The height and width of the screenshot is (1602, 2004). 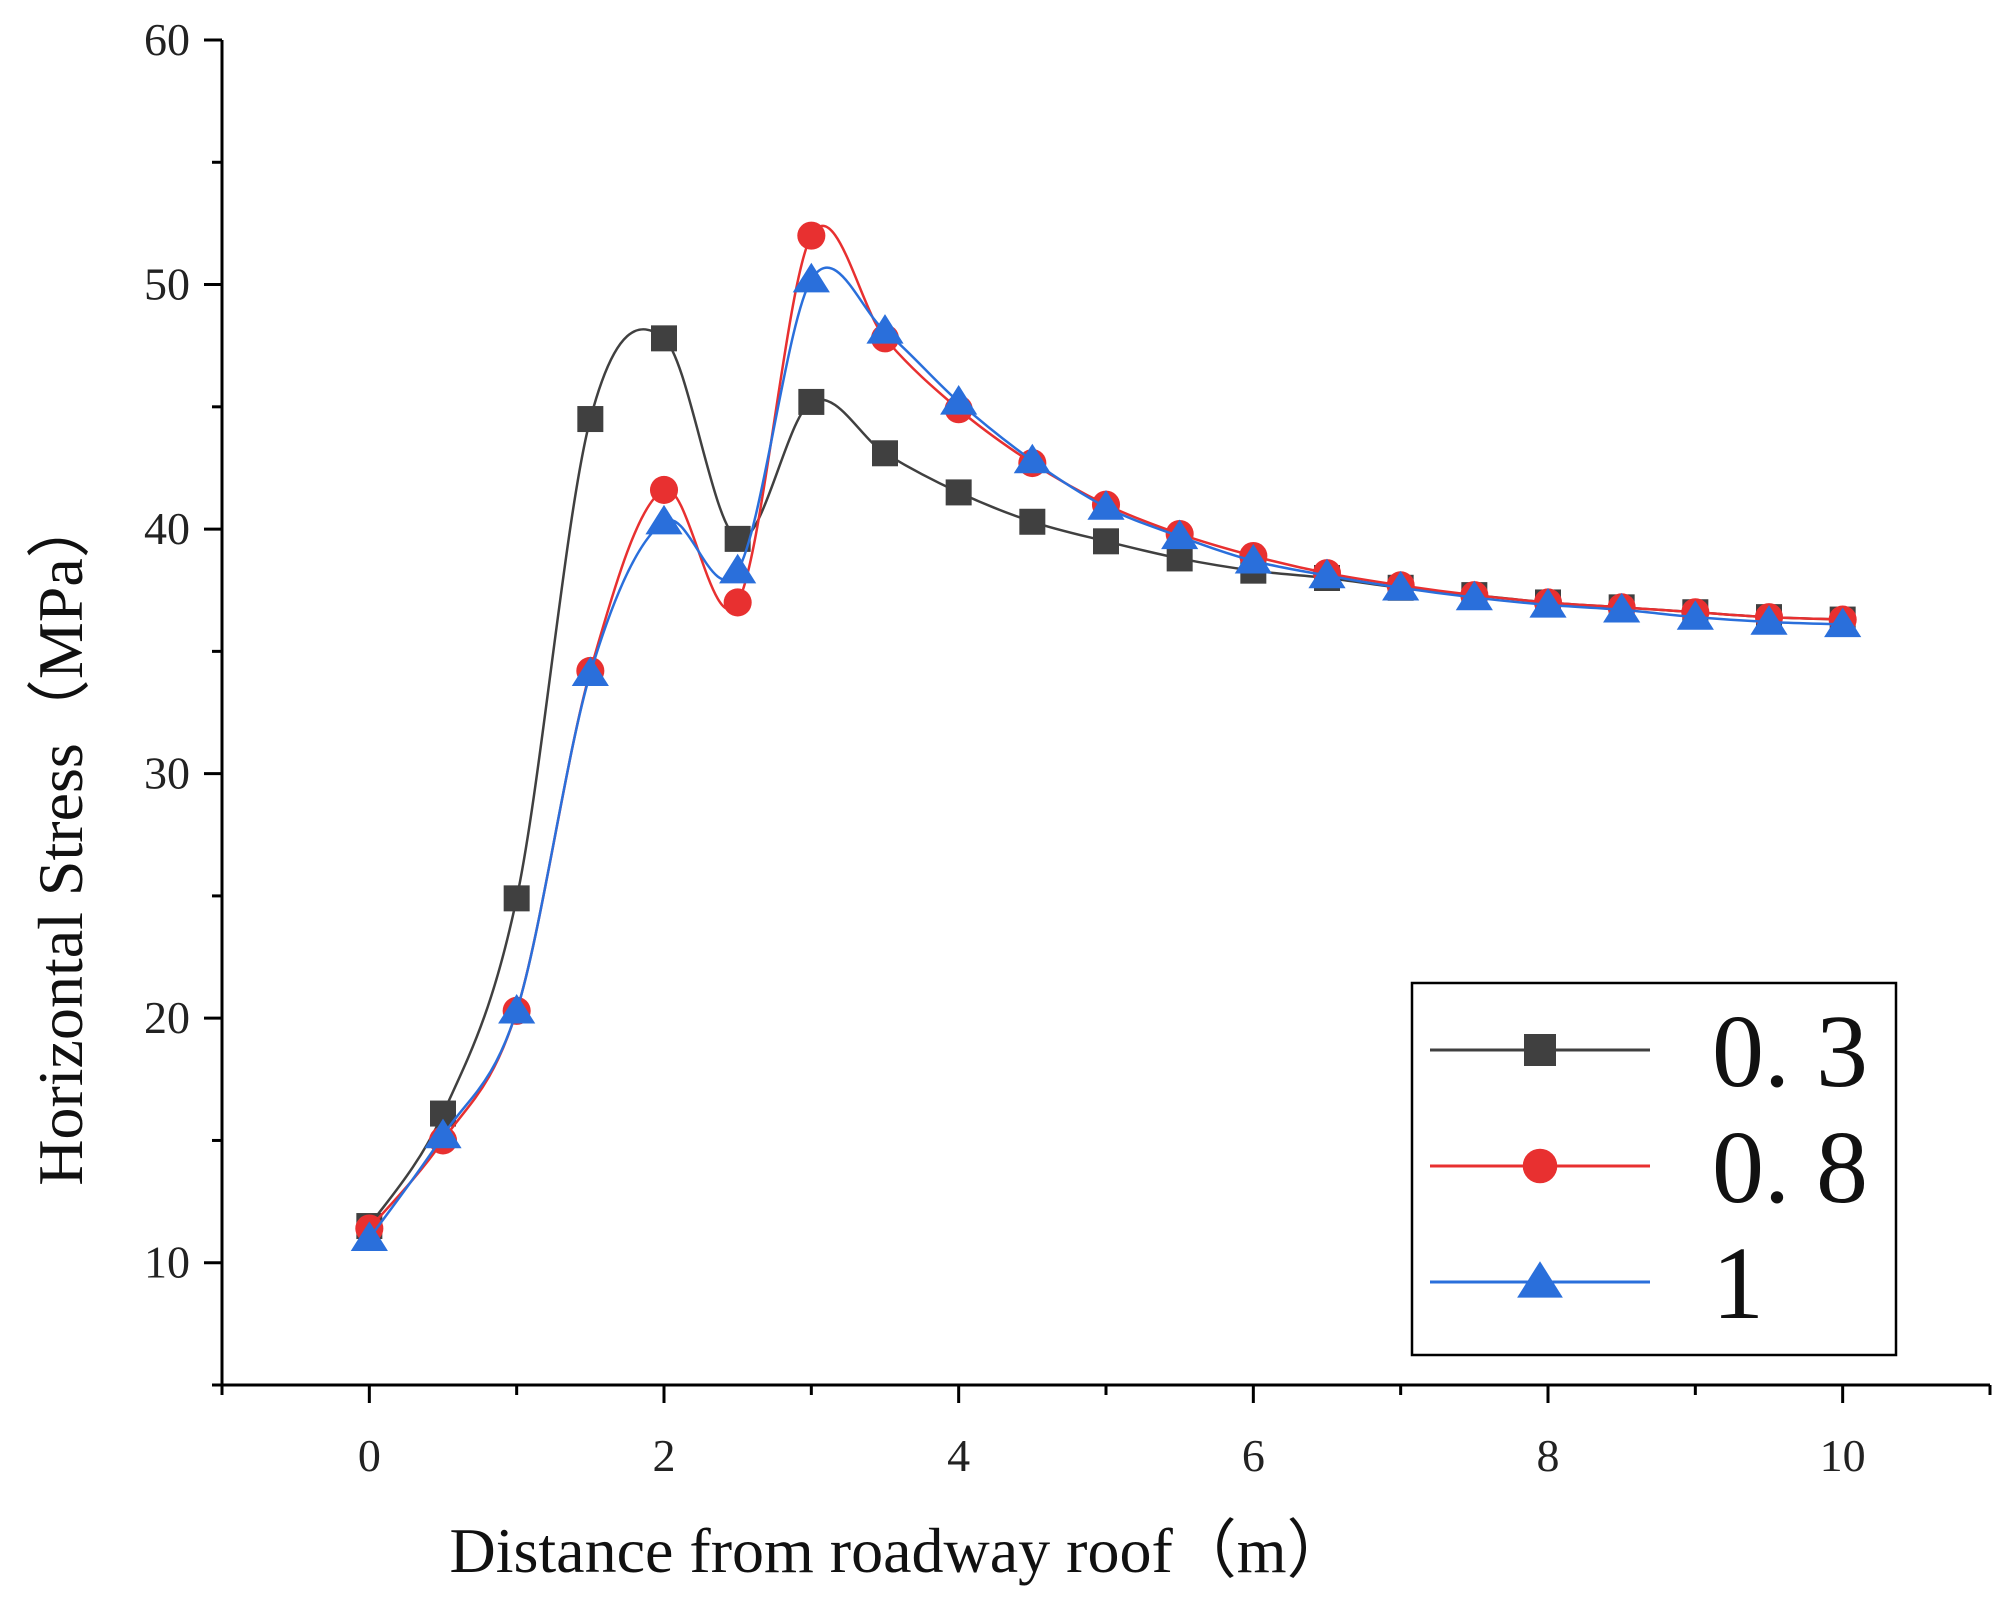 I want to click on x-tick-label: 0, so click(x=369, y=1455).